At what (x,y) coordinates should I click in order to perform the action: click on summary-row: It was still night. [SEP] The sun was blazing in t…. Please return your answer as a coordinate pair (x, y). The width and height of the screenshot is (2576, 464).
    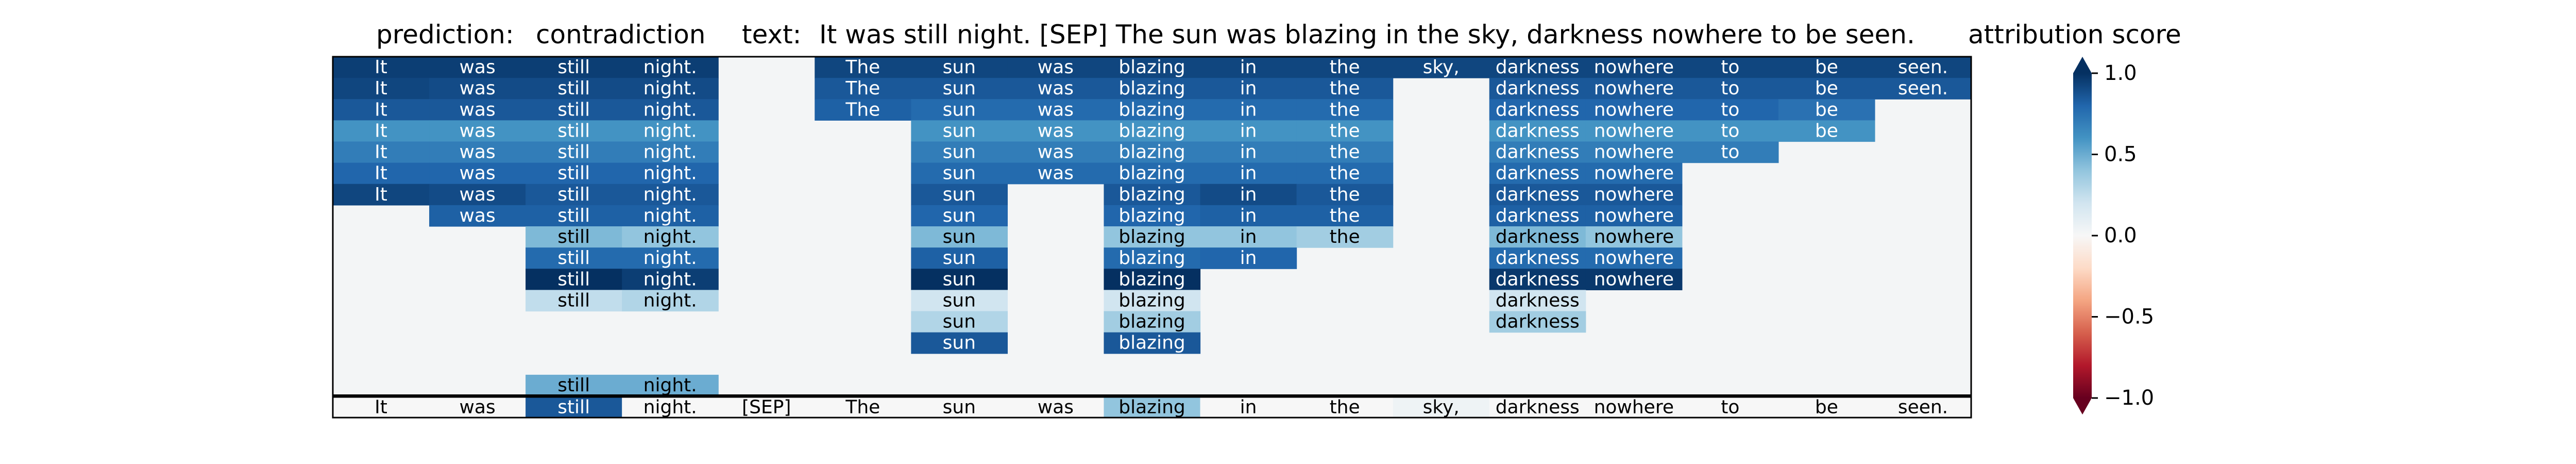
    Looking at the image, I should click on (1152, 407).